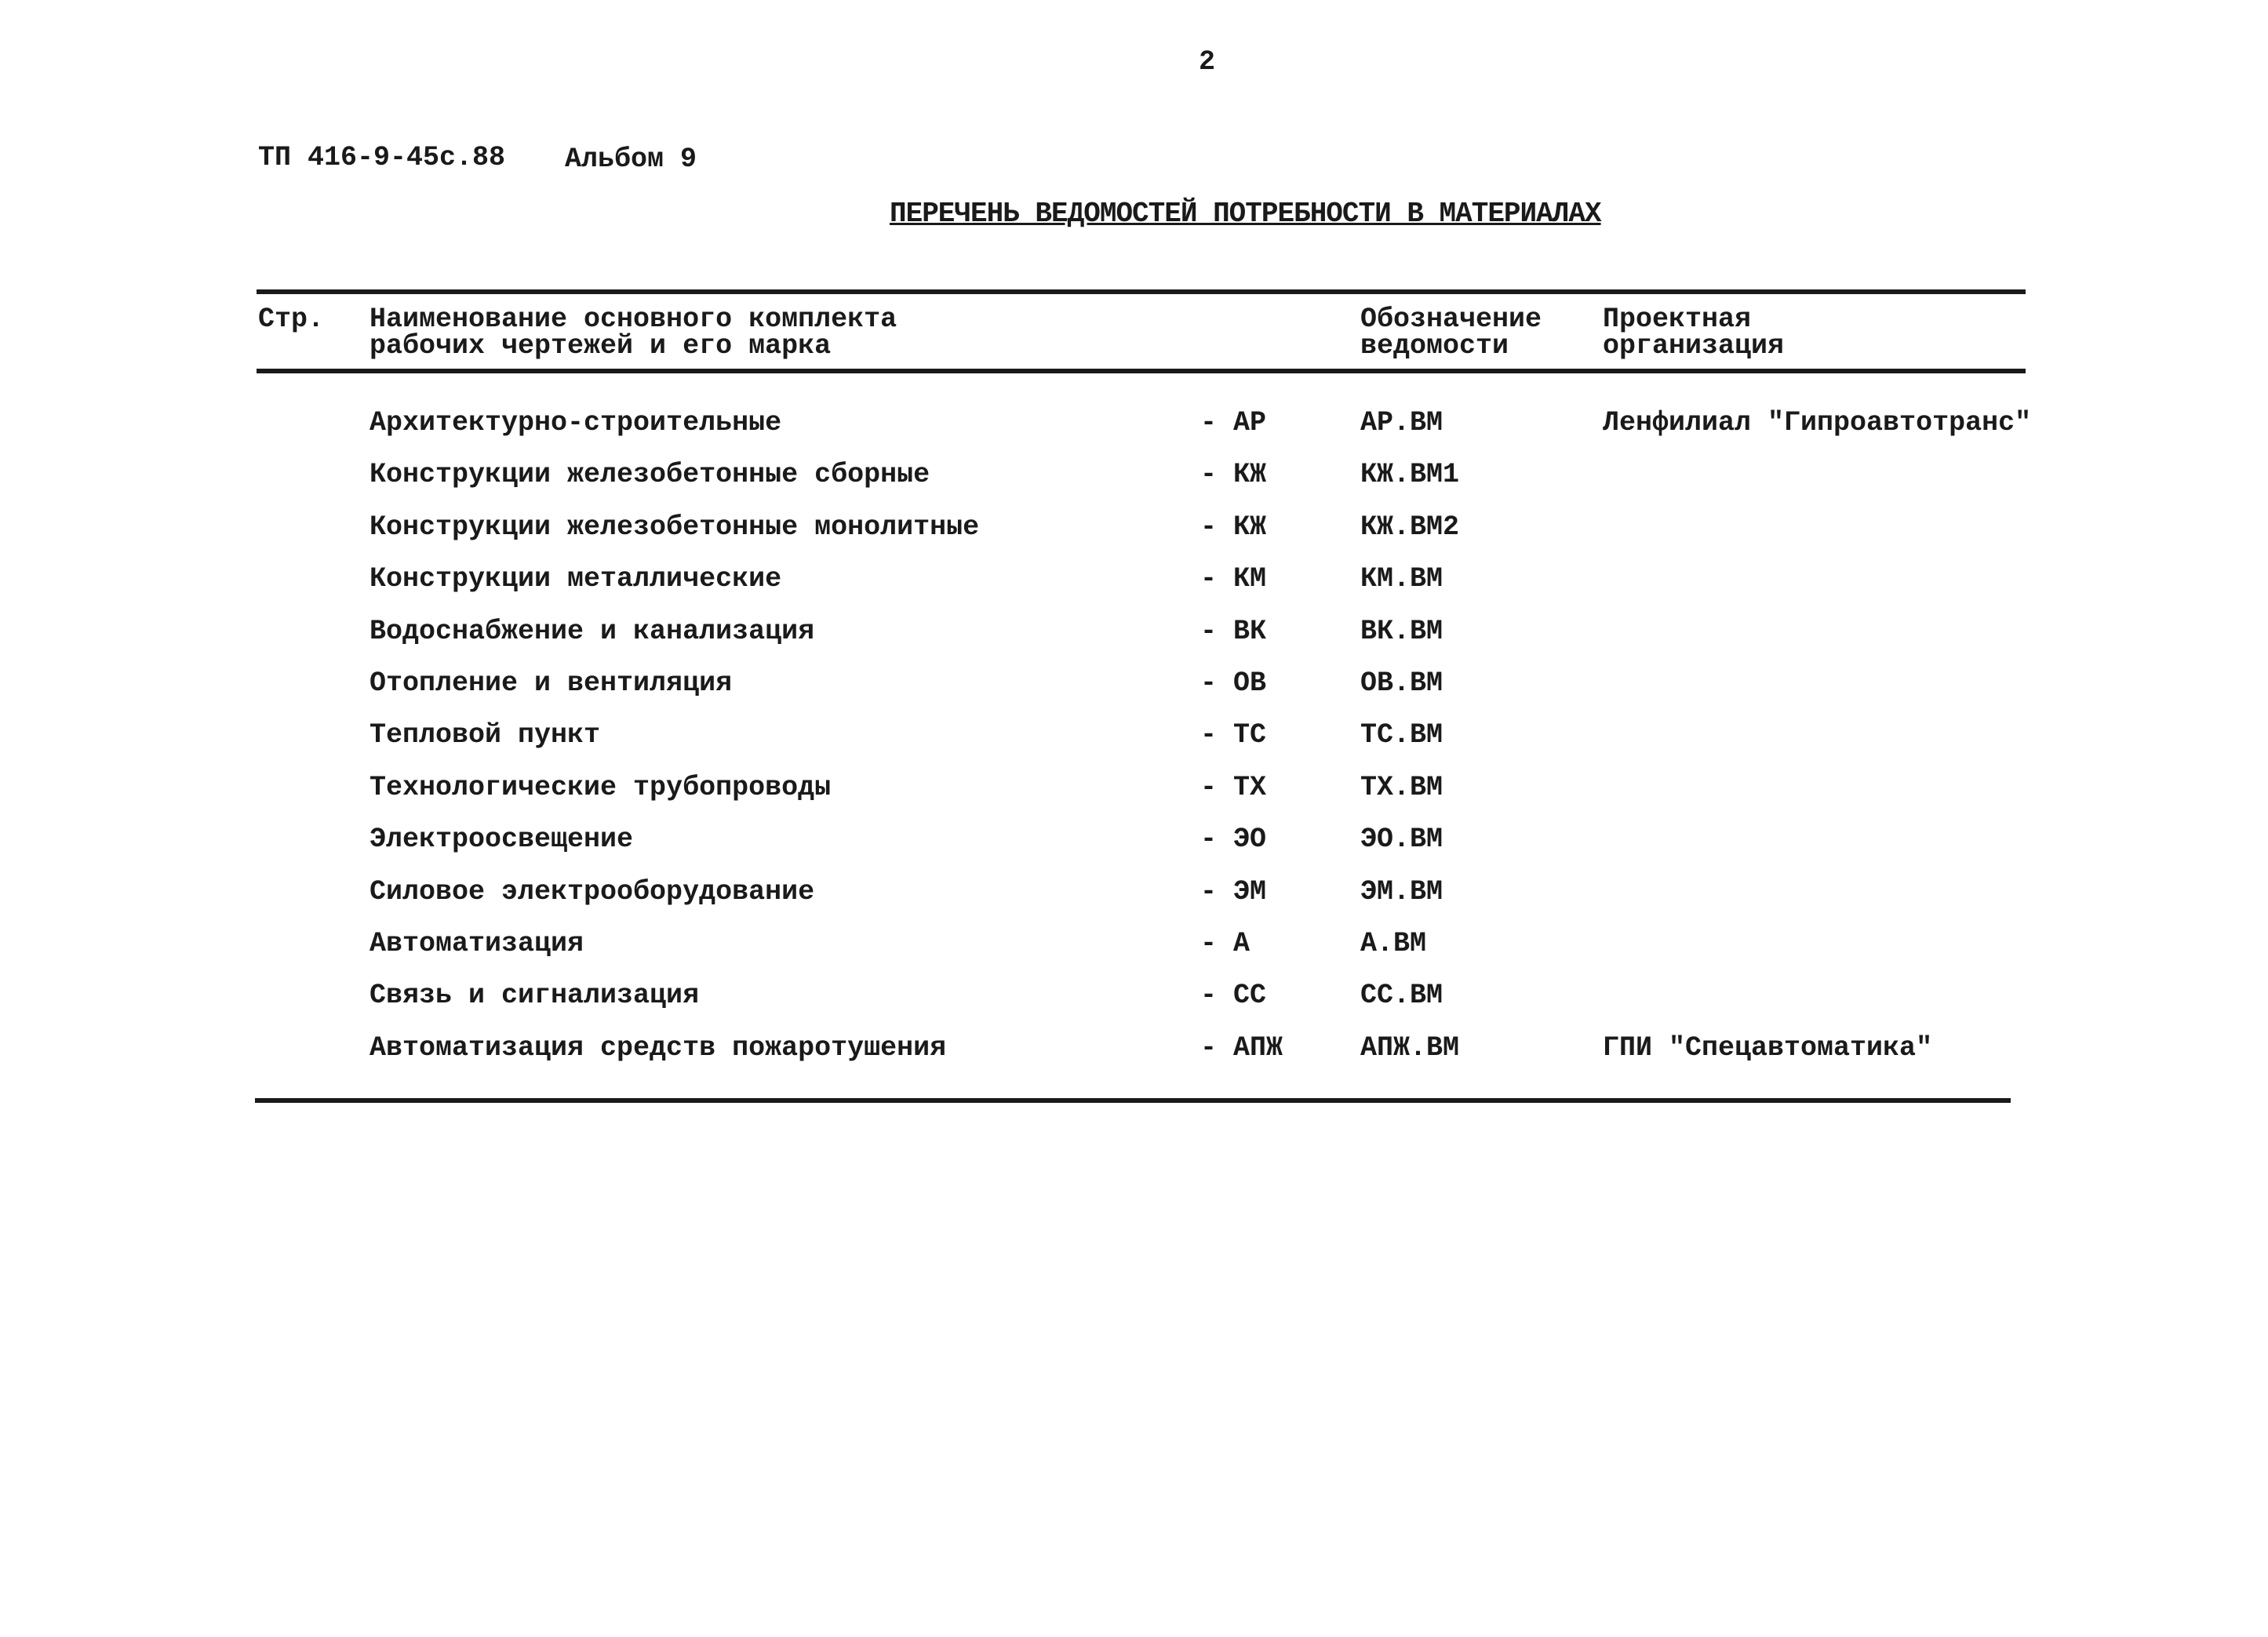  Describe the element at coordinates (1410, 475) in the screenshot. I see `cell-designation: КЖ.ВМ1` at that location.